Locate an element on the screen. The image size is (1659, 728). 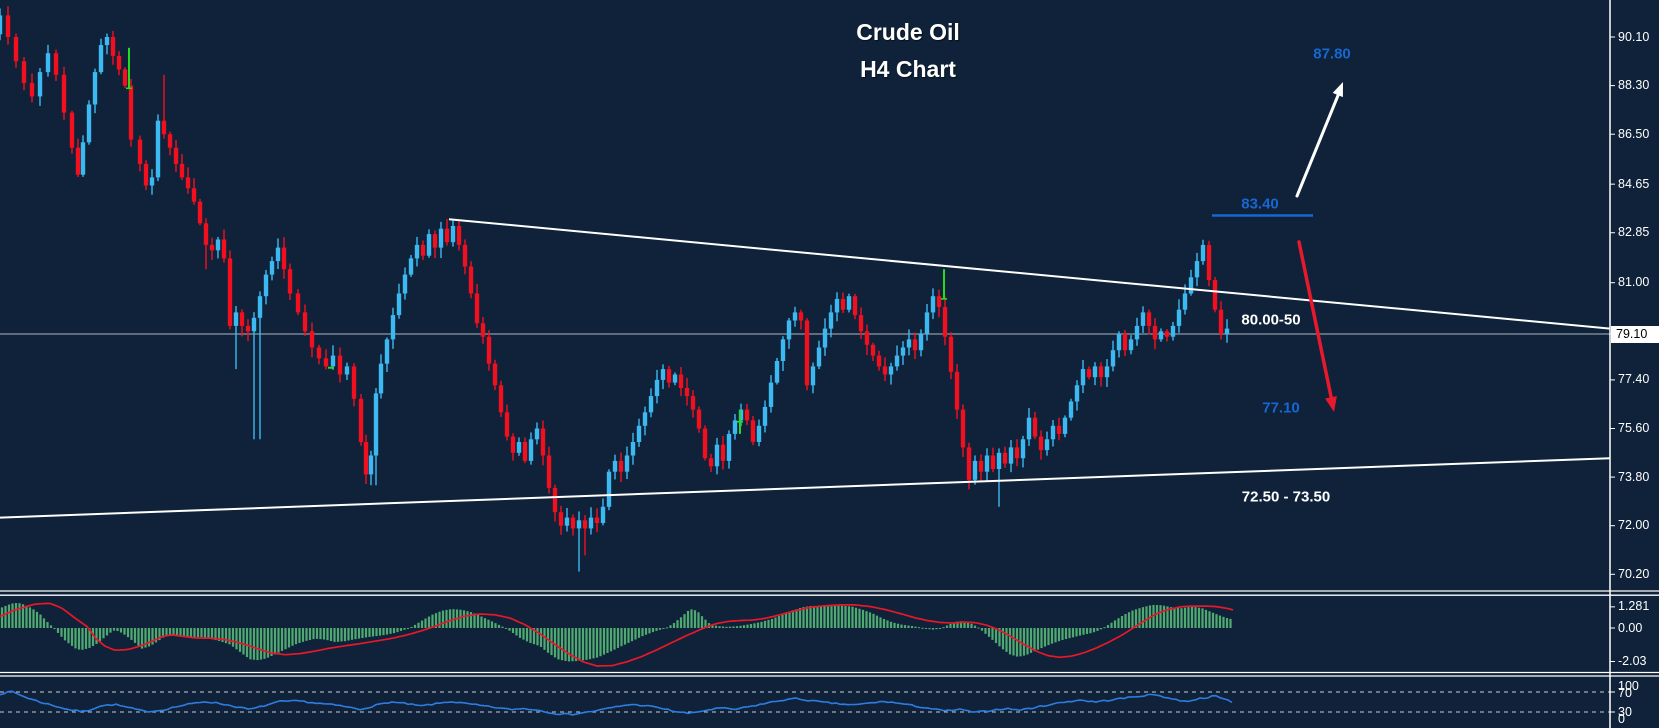
y-axis-tick-label: 84.65 is located at coordinates (1634, 183).